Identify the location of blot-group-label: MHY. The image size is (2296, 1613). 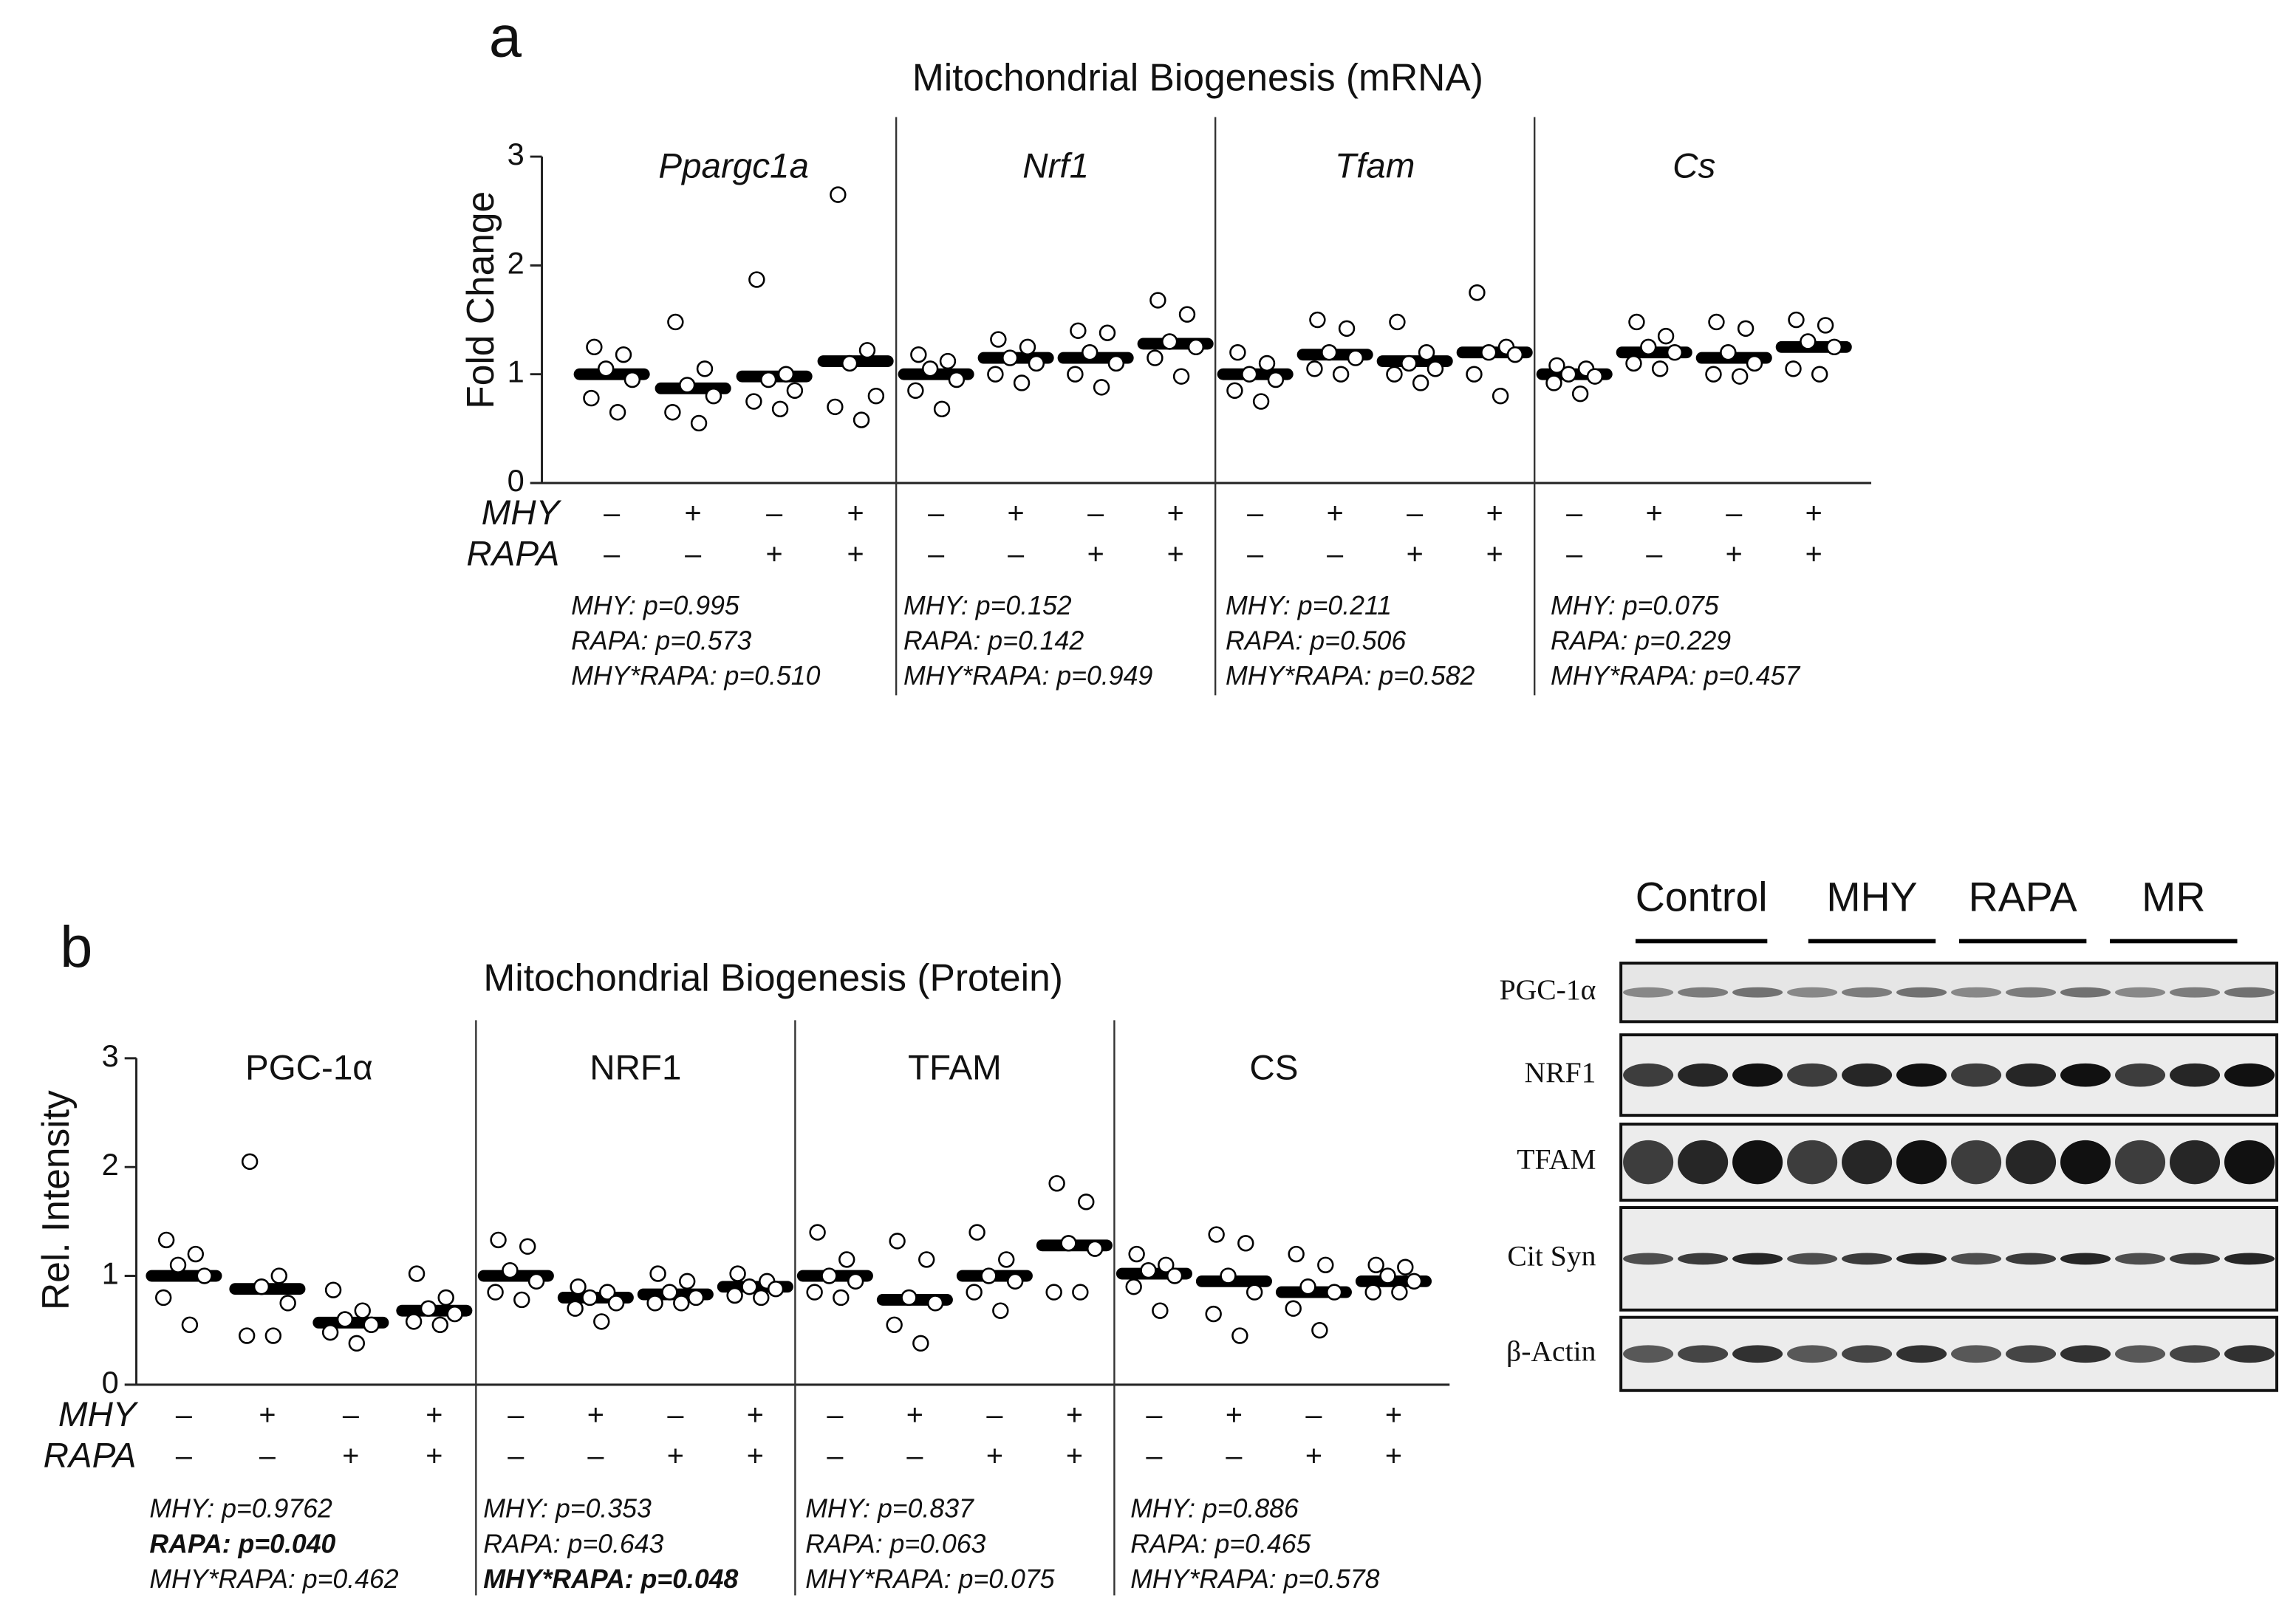
(1872, 896).